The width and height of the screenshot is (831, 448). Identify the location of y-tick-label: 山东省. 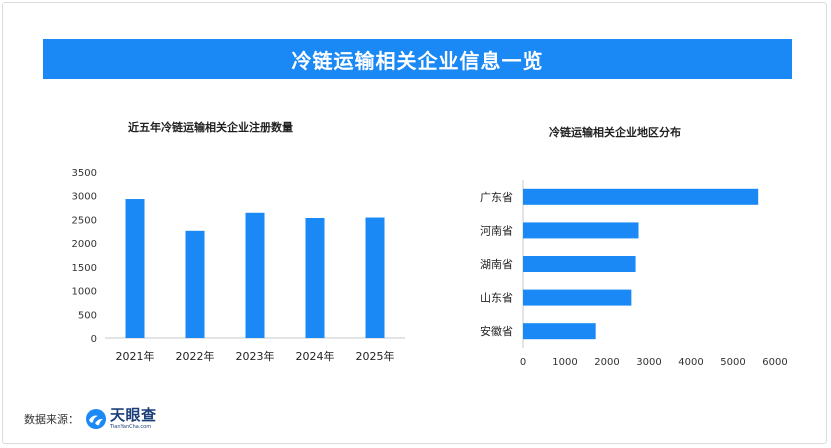
(496, 298).